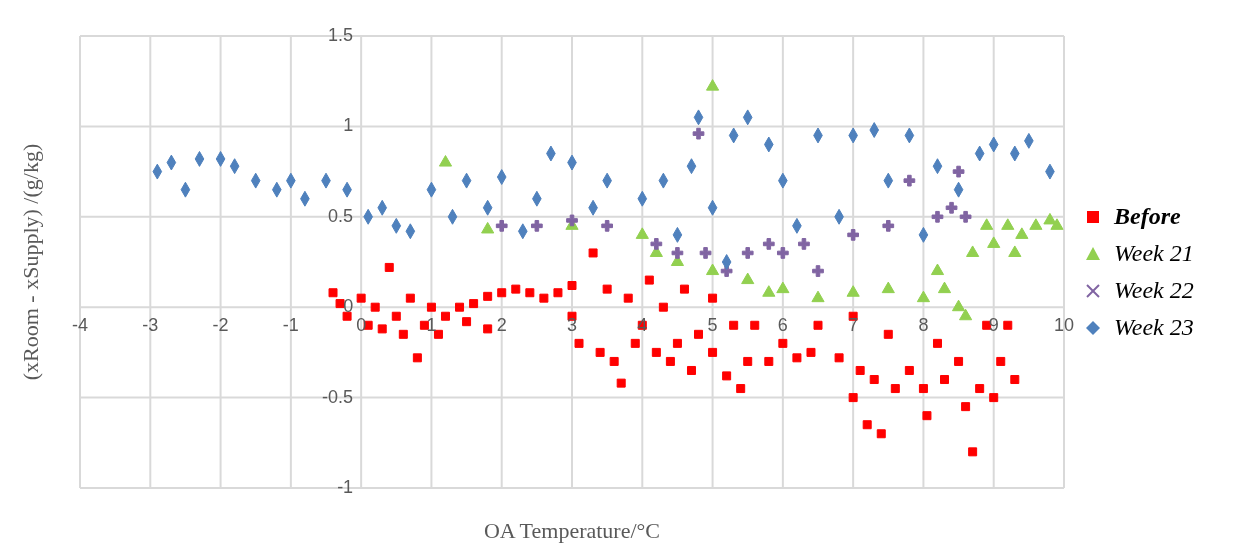 This screenshot has width=1237, height=559. What do you see at coordinates (501, 325) in the screenshot?
I see `x-tick-label: 2` at bounding box center [501, 325].